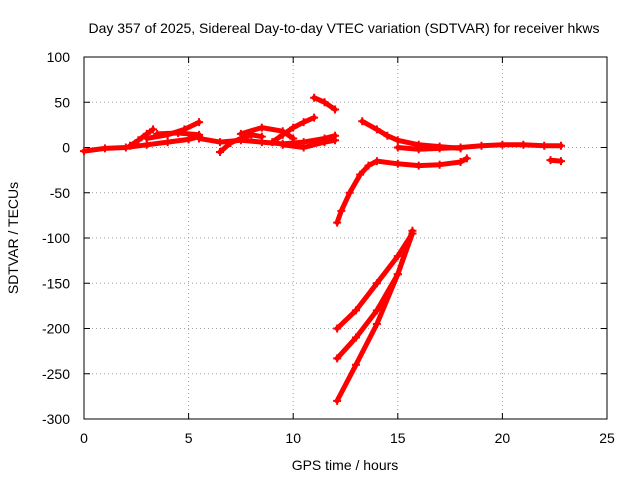  I want to click on y-tick-label: 100, so click(59, 57).